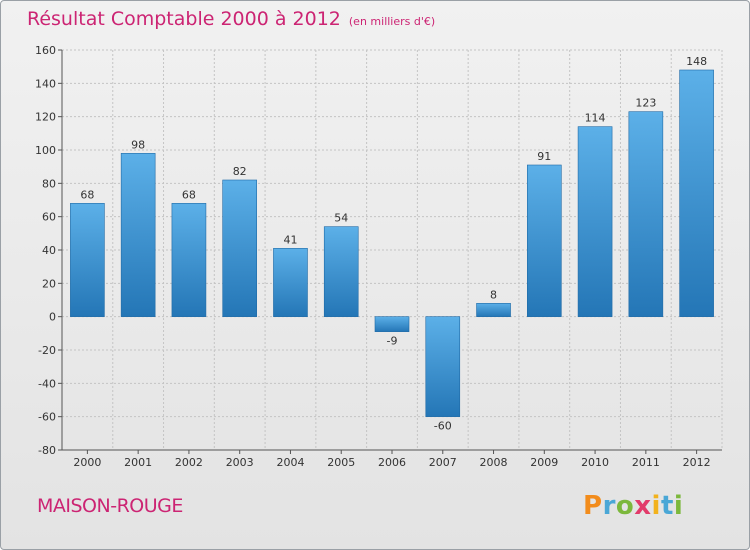 The height and width of the screenshot is (550, 750). What do you see at coordinates (341, 218) in the screenshot?
I see `data-label: 54` at bounding box center [341, 218].